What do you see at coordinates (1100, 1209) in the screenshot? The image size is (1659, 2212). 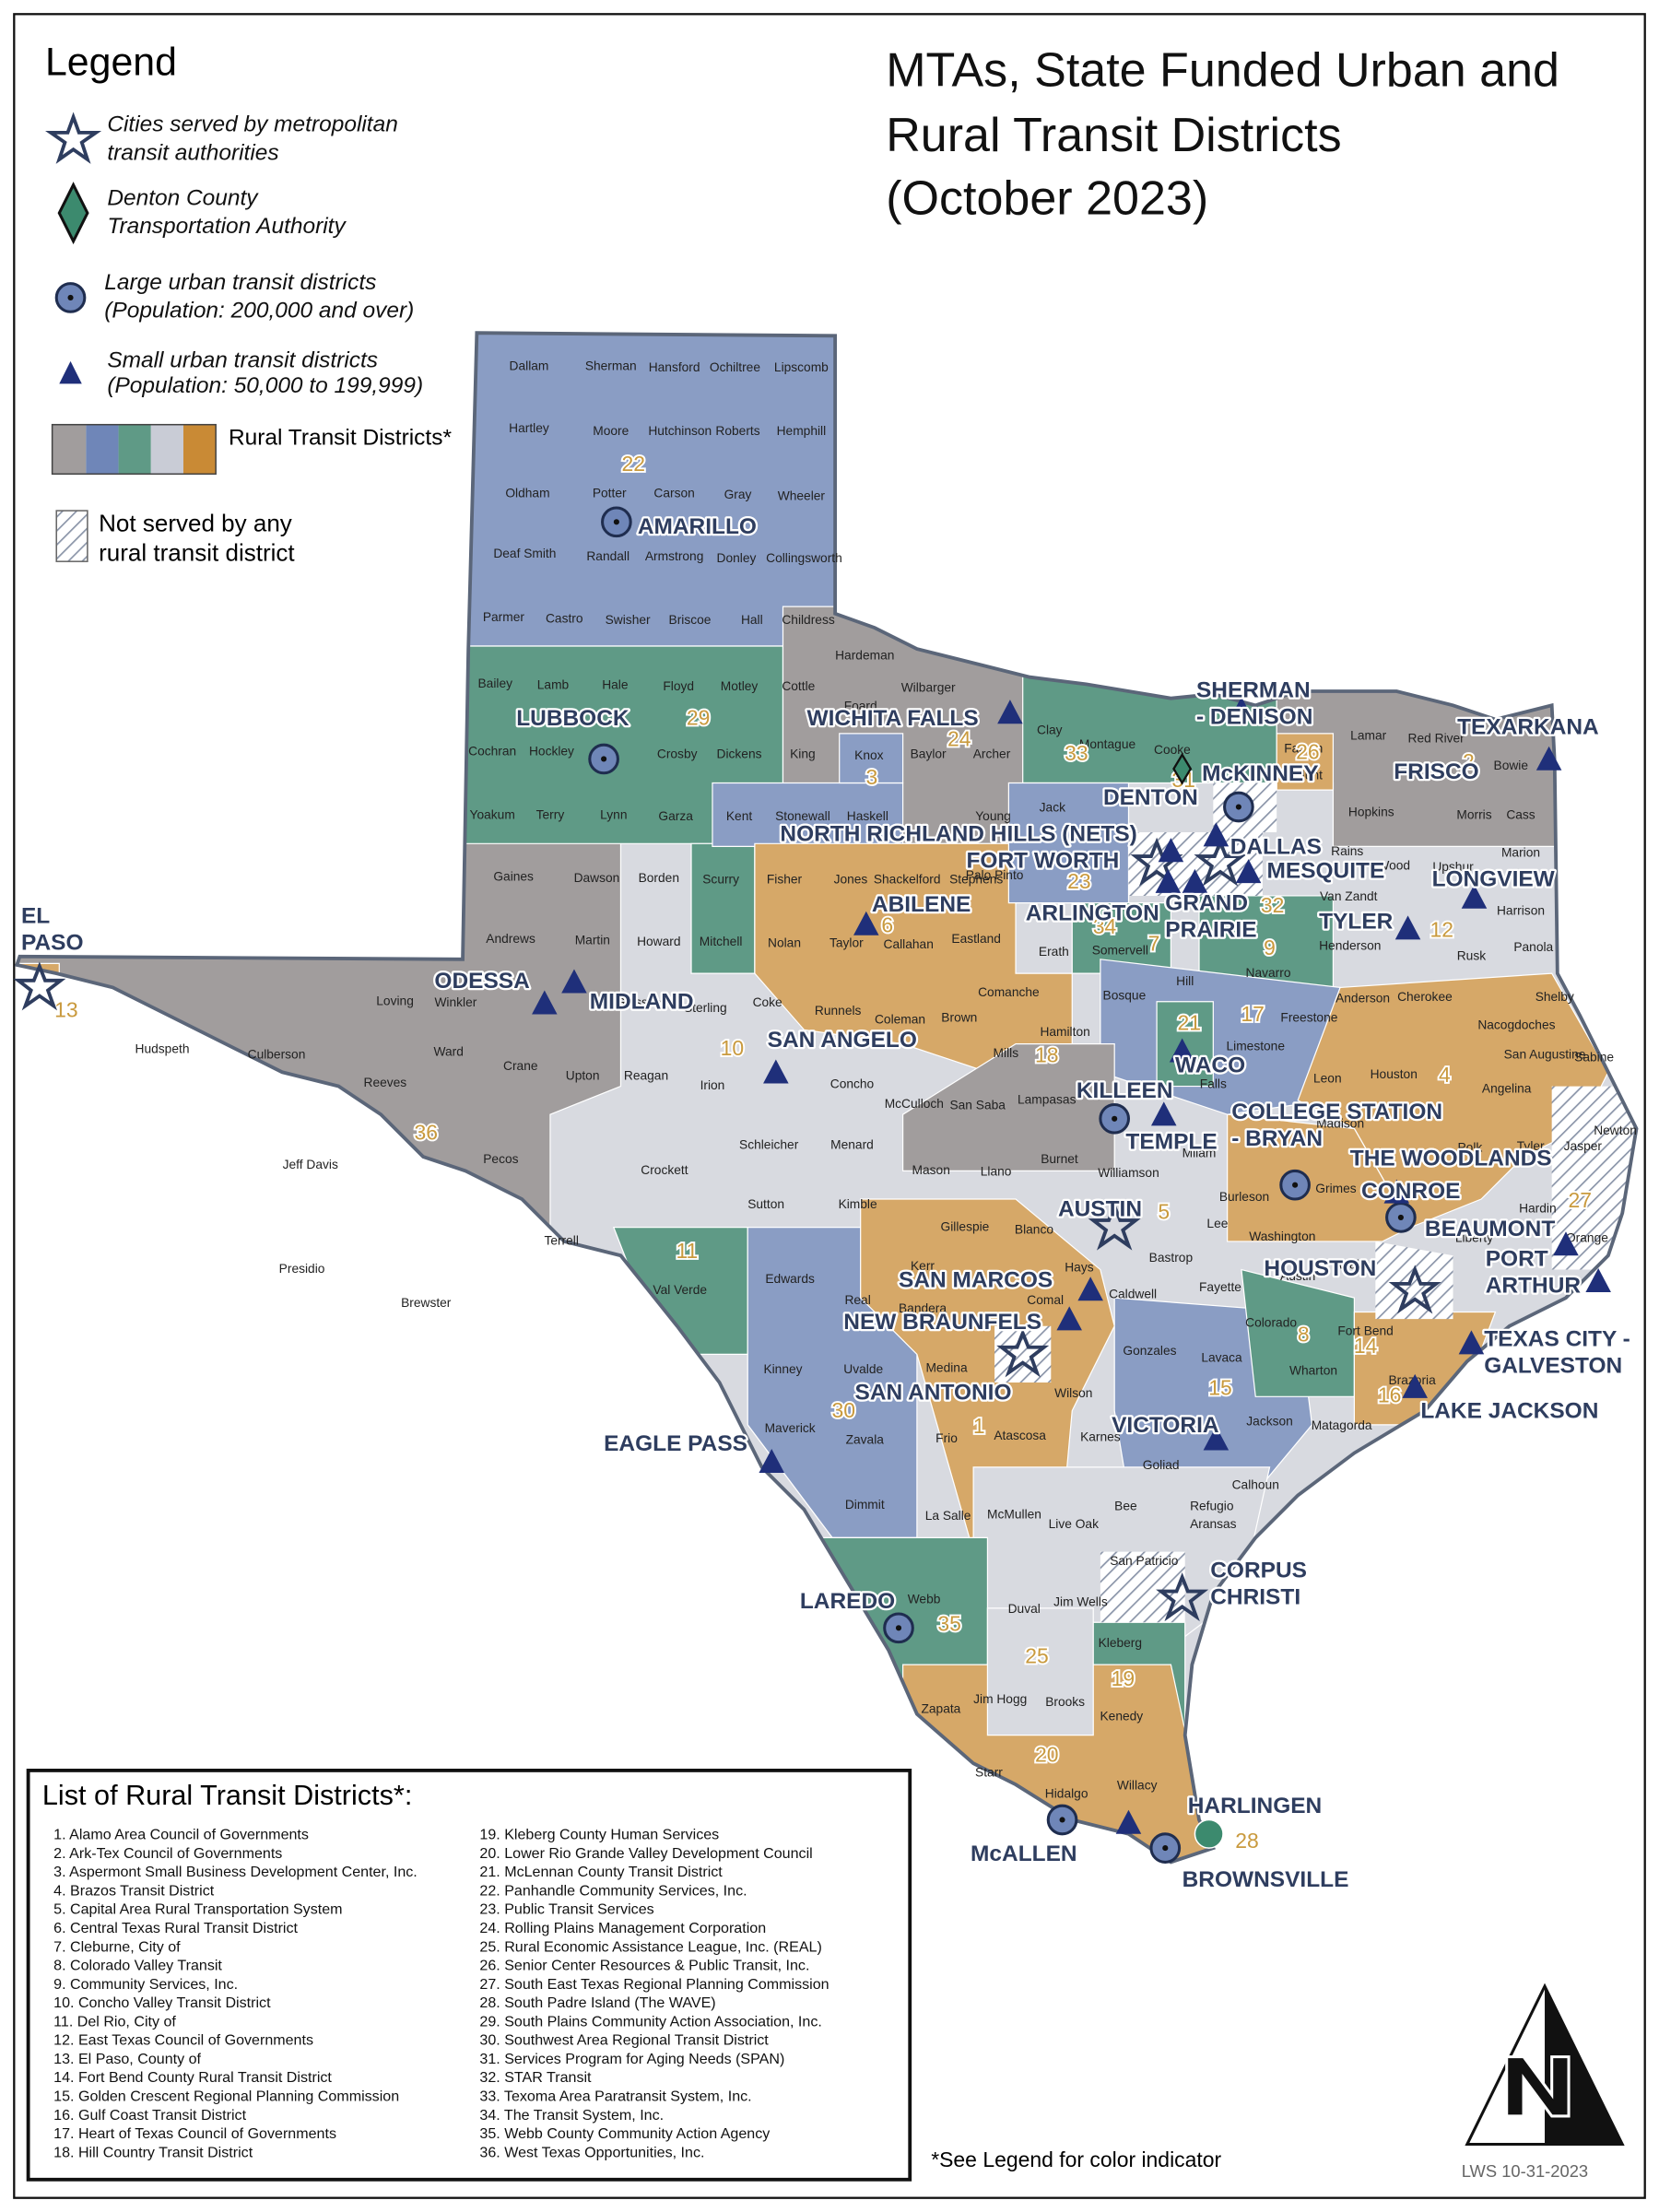 I see `city-label: AUSTIN` at bounding box center [1100, 1209].